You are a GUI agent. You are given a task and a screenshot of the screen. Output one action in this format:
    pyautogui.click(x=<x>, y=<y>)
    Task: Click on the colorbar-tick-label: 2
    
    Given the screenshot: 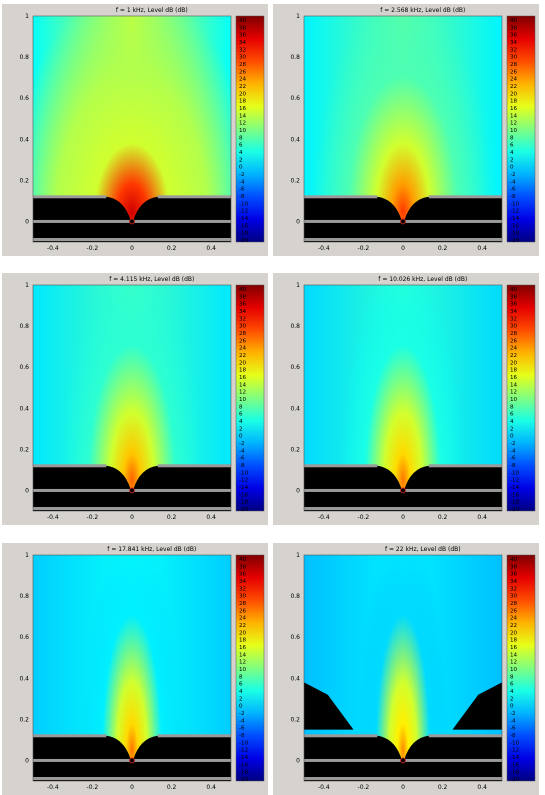 What is the action you would take?
    pyautogui.click(x=512, y=699)
    